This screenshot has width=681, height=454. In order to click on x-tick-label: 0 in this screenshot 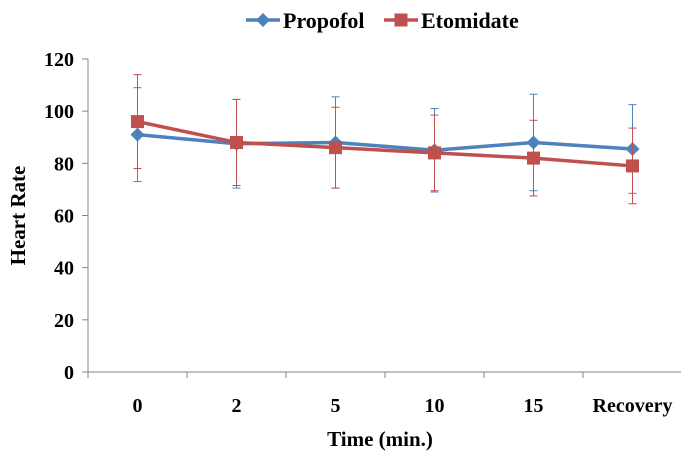, I will do `click(138, 406)`.